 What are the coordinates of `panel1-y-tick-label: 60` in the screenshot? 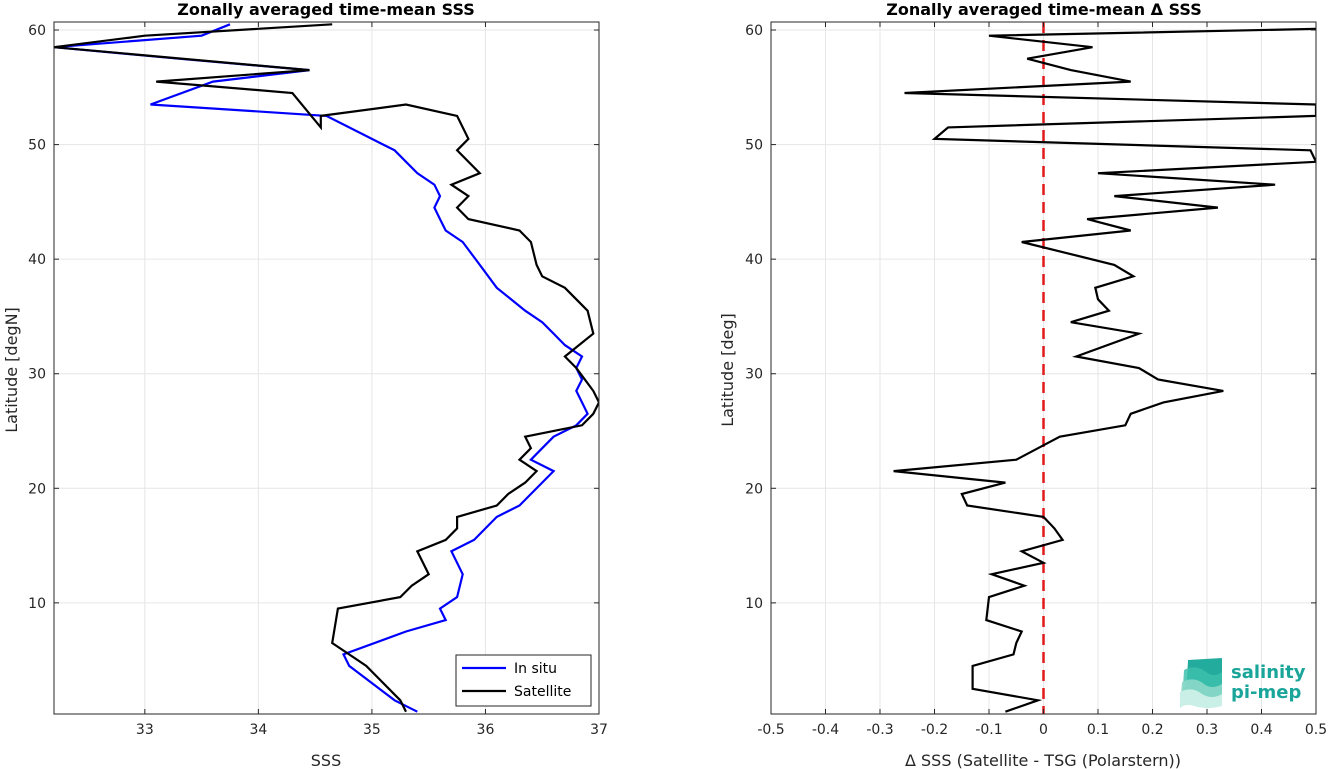 It's located at (37, 31).